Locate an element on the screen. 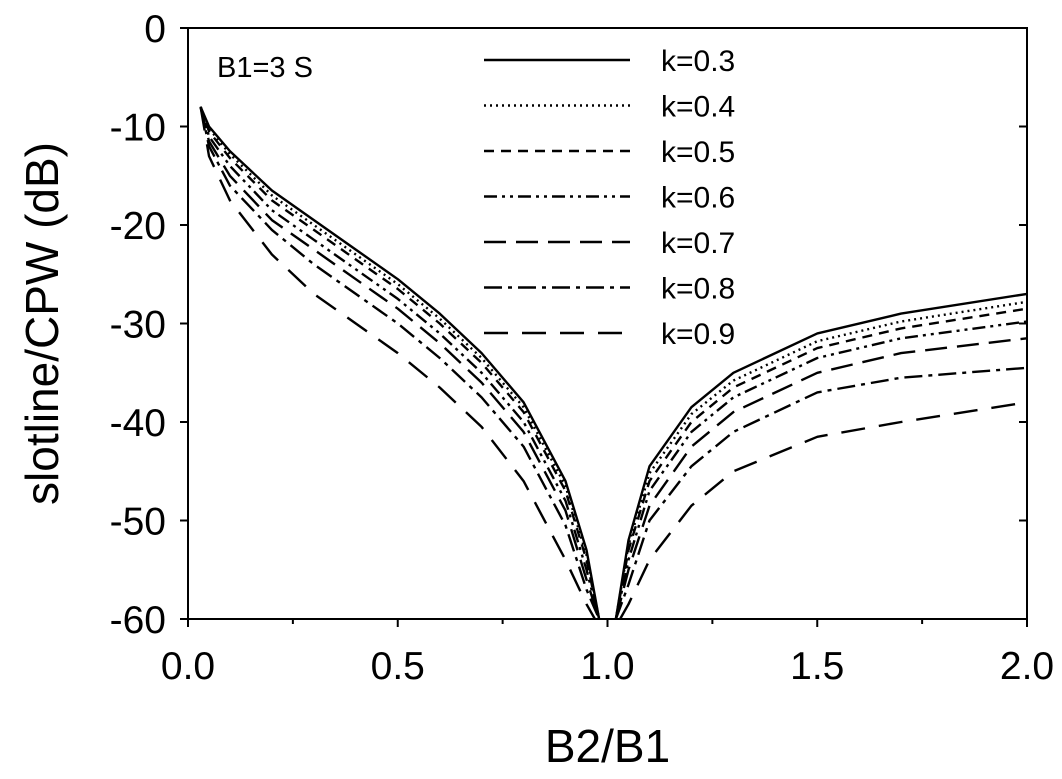  legend-label: k=0.6 is located at coordinates (698, 198).